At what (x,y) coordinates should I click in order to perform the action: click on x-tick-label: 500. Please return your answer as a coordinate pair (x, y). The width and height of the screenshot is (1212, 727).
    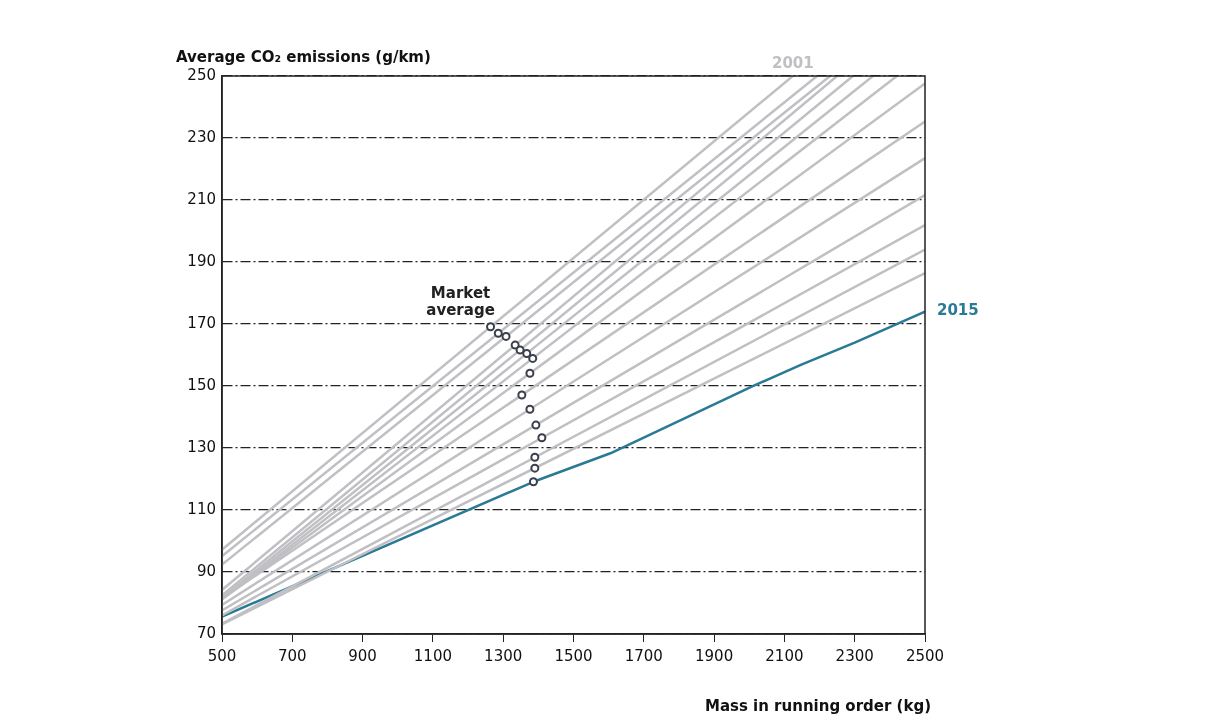
    Looking at the image, I should click on (222, 655).